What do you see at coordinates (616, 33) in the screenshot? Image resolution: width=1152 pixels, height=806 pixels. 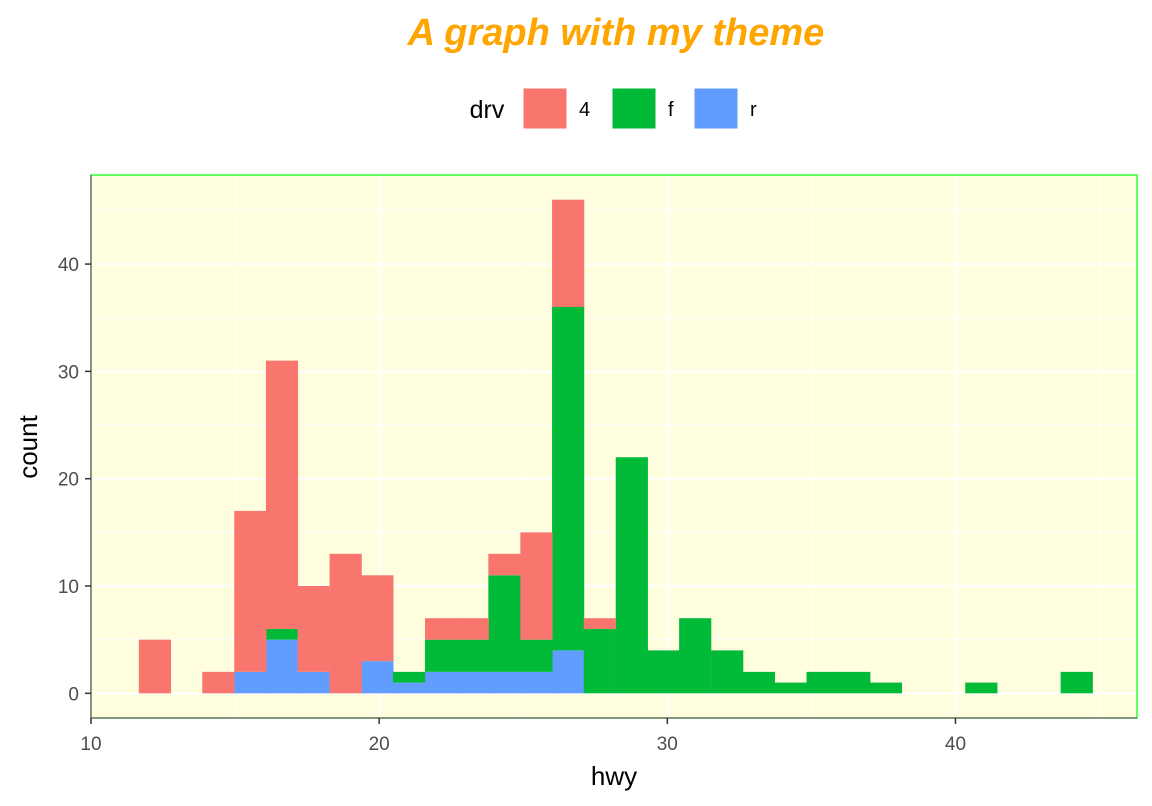 I see `chart-title: A graph with my theme` at bounding box center [616, 33].